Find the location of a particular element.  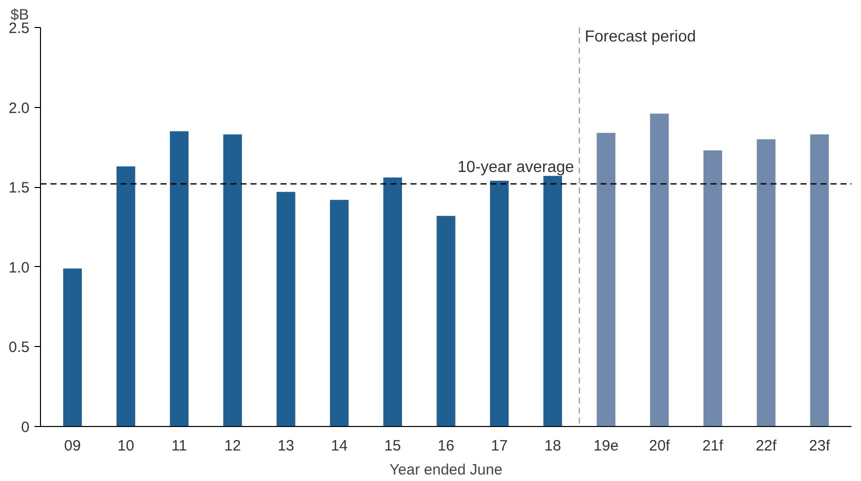

x-tick-label: 14 is located at coordinates (339, 446).